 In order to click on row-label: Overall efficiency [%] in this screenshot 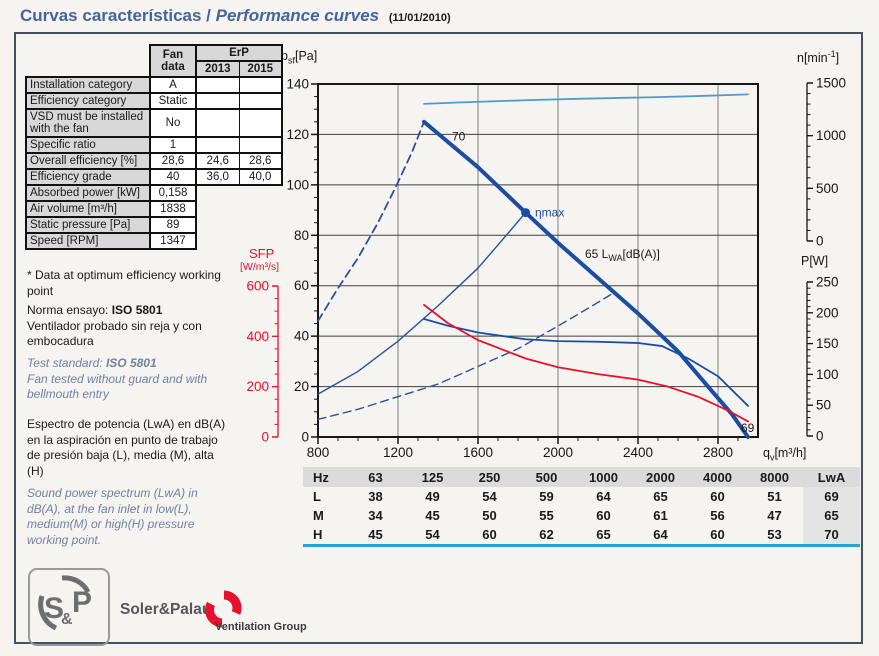, I will do `click(88, 161)`.